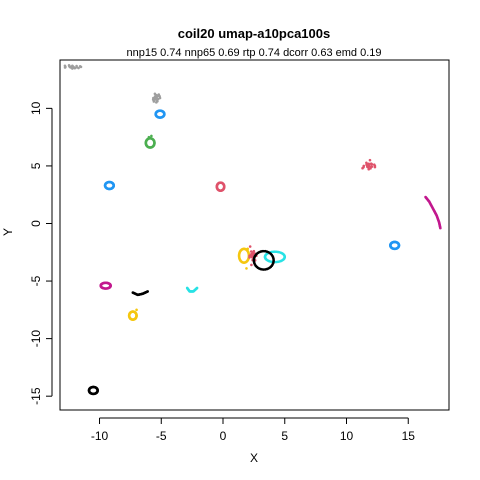 This screenshot has width=480, height=480. Describe the element at coordinates (161, 436) in the screenshot. I see `x-tick-label: -5` at that location.